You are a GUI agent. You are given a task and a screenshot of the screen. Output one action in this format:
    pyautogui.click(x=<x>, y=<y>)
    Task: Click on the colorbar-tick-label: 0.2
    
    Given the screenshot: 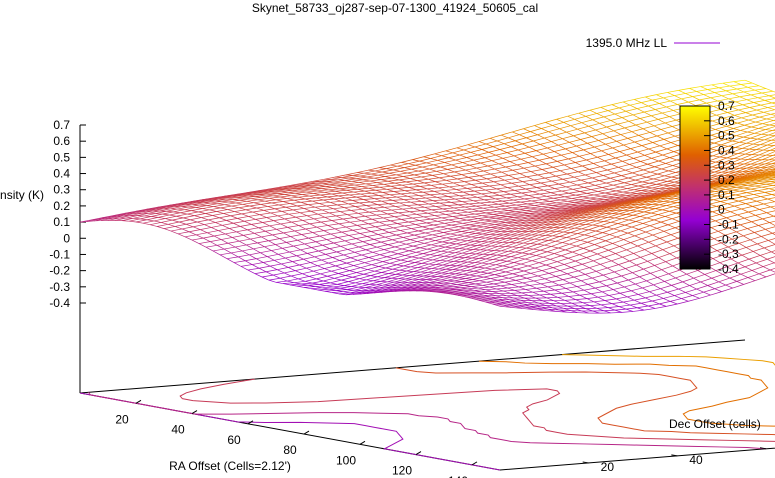 What is the action you would take?
    pyautogui.click(x=726, y=180)
    